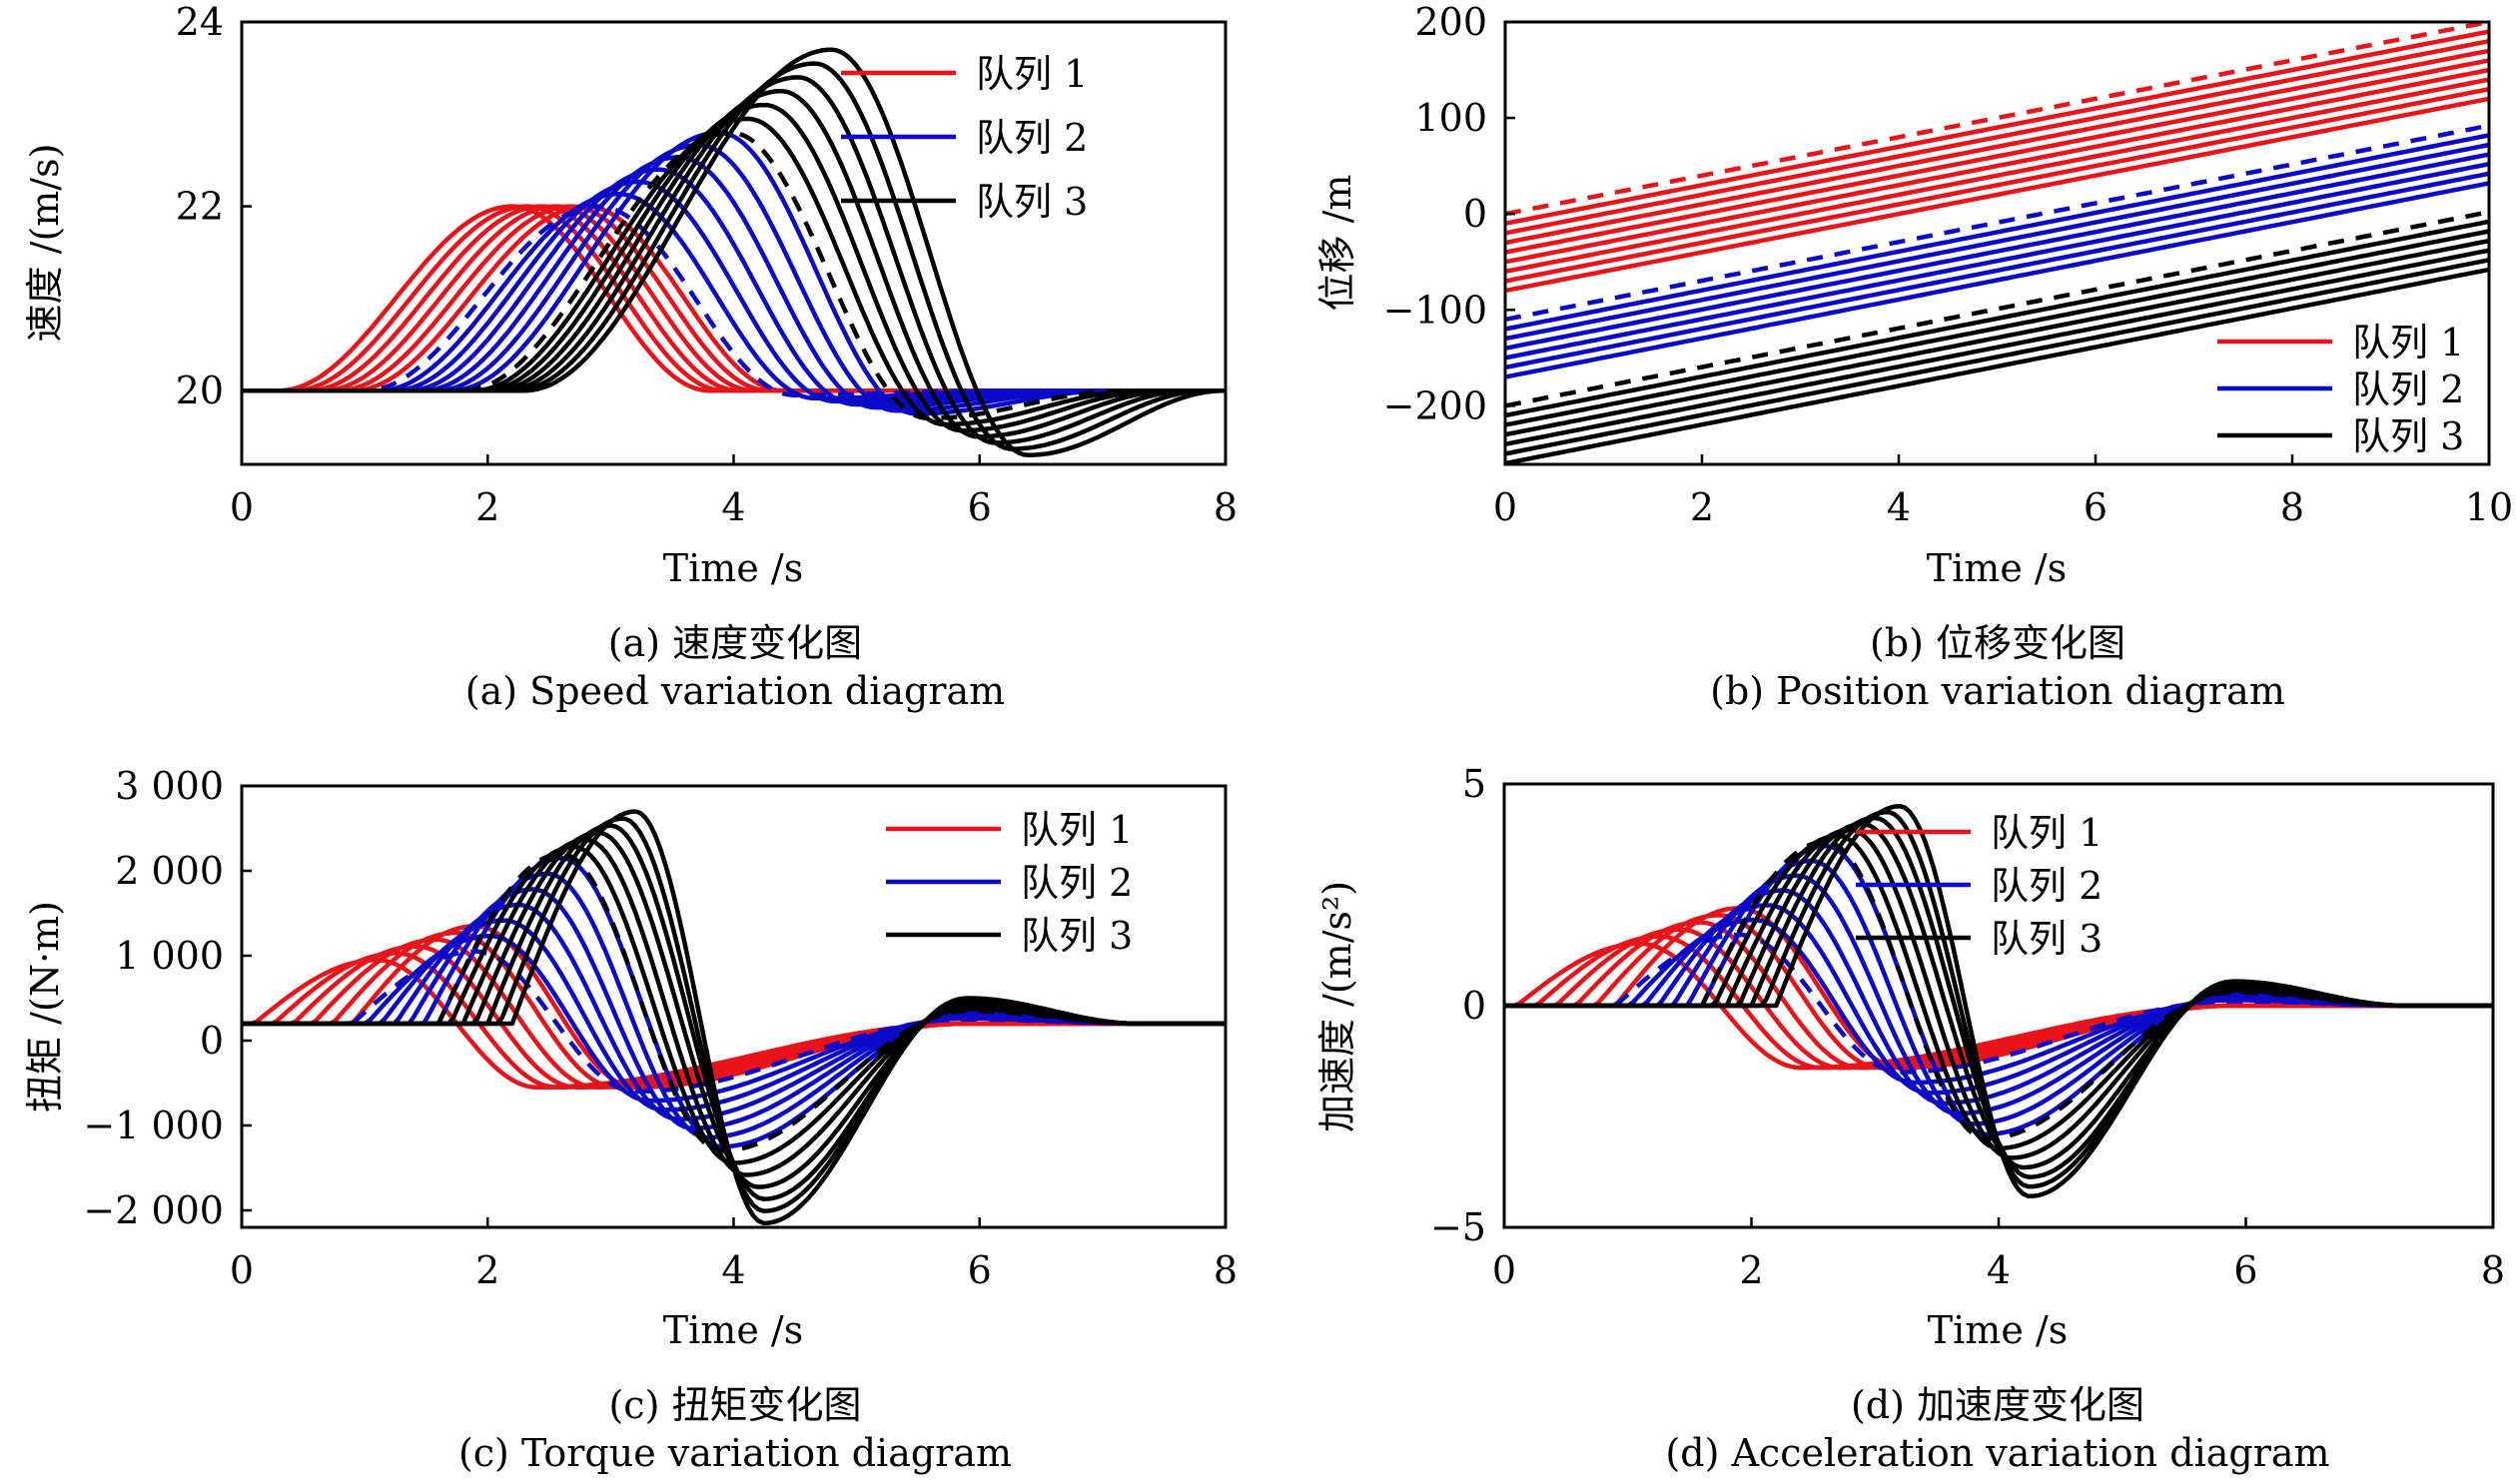 The image size is (2516, 1484). Describe the element at coordinates (200, 207) in the screenshot. I see `y-tick-label: 22` at that location.